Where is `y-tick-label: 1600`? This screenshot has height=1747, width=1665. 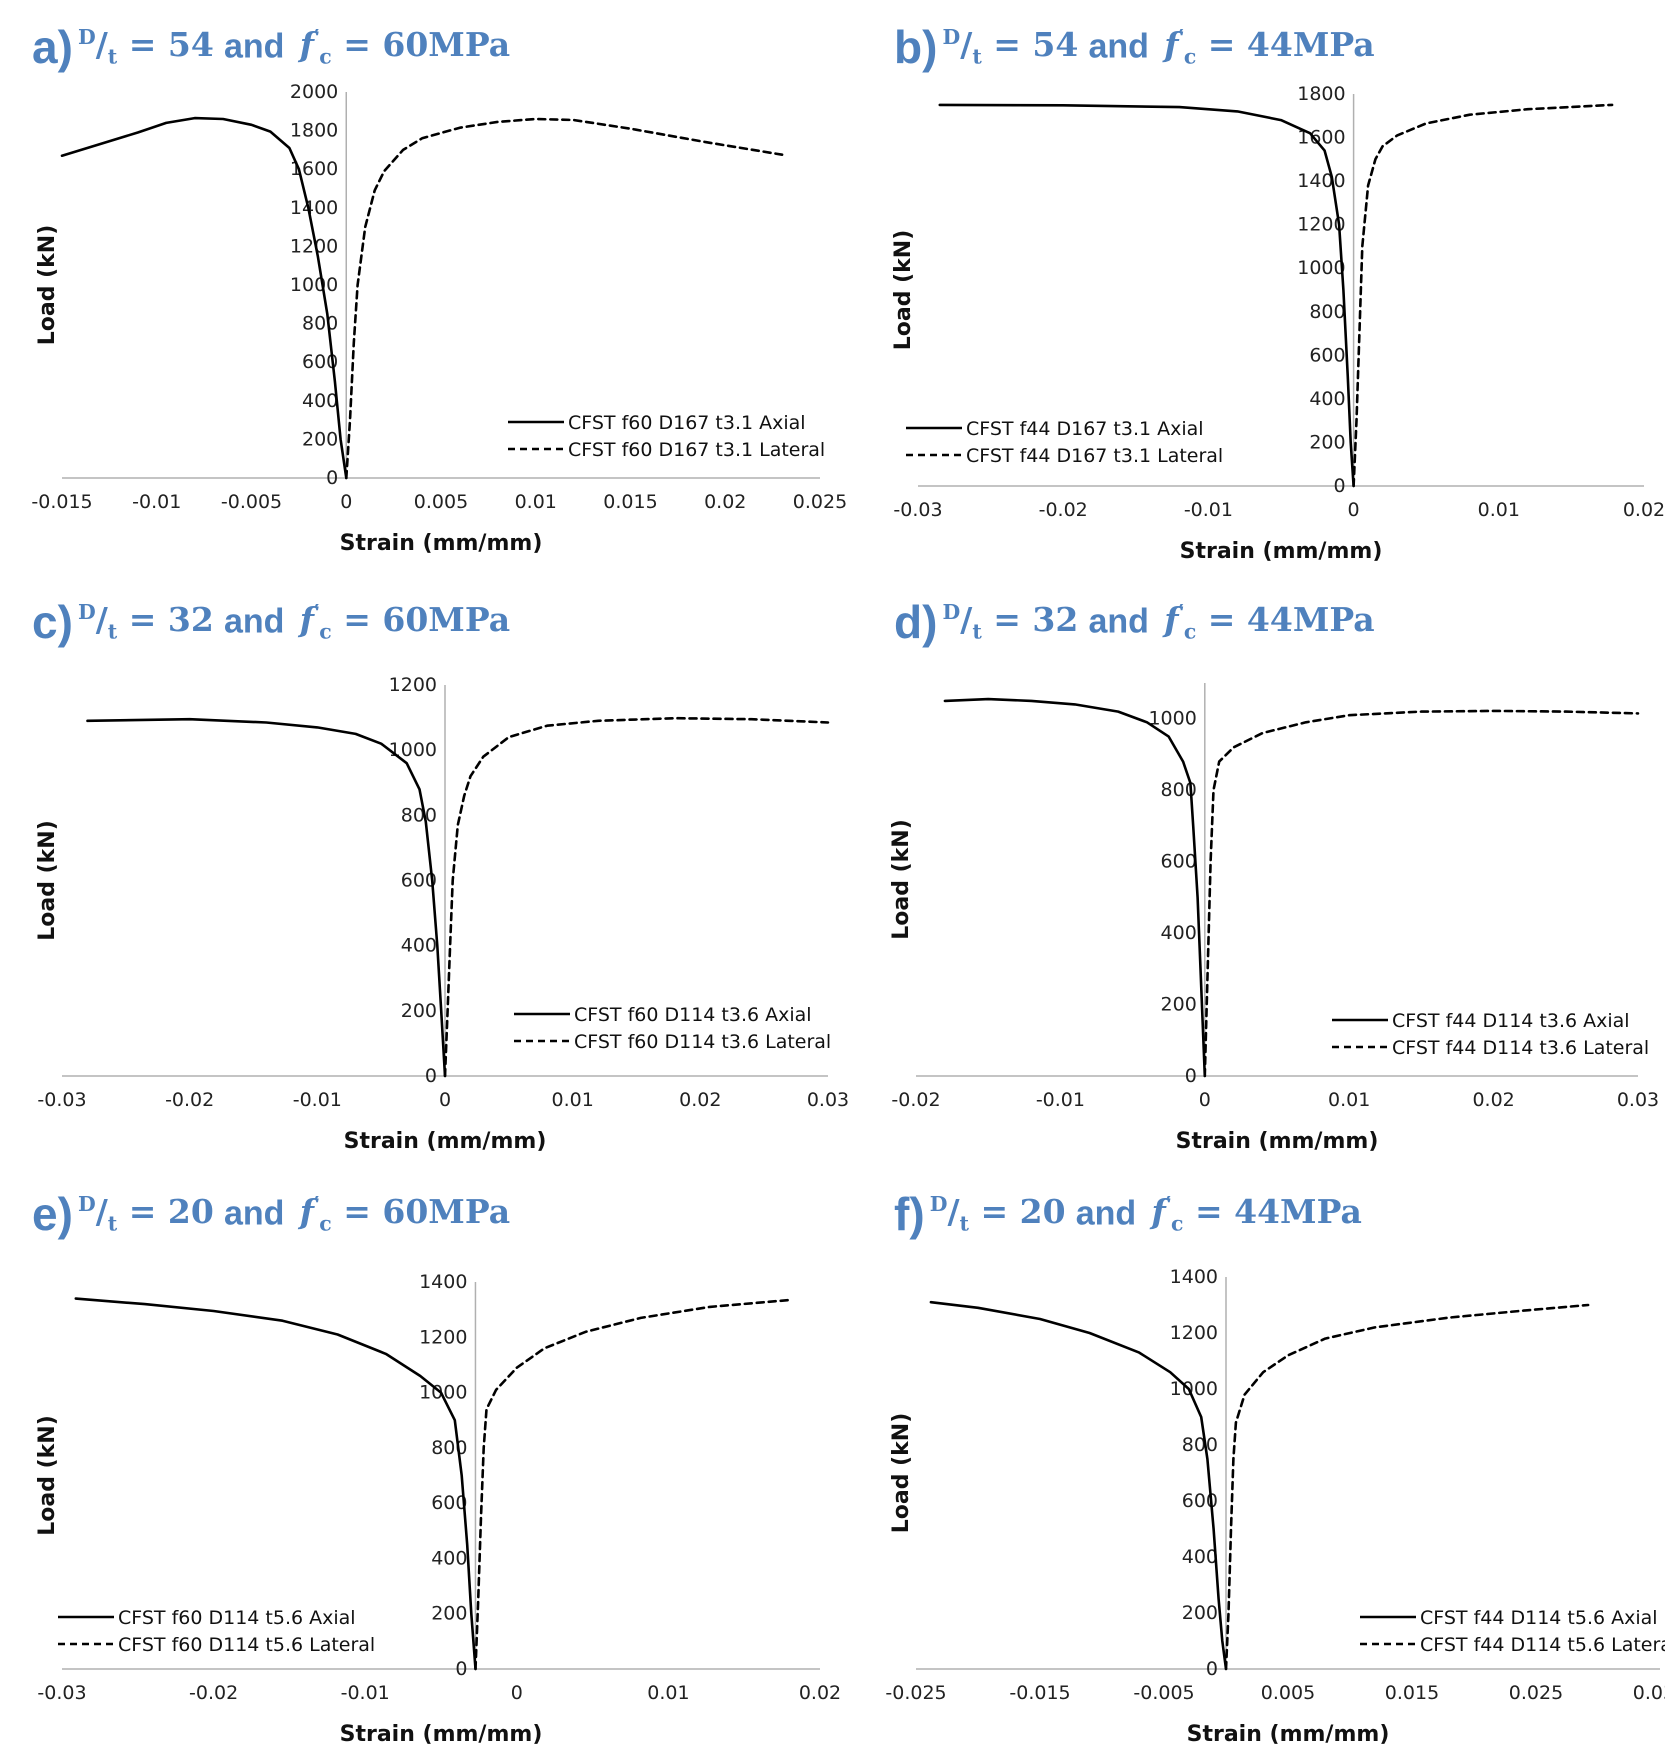
y-tick-label: 1600 is located at coordinates (314, 169).